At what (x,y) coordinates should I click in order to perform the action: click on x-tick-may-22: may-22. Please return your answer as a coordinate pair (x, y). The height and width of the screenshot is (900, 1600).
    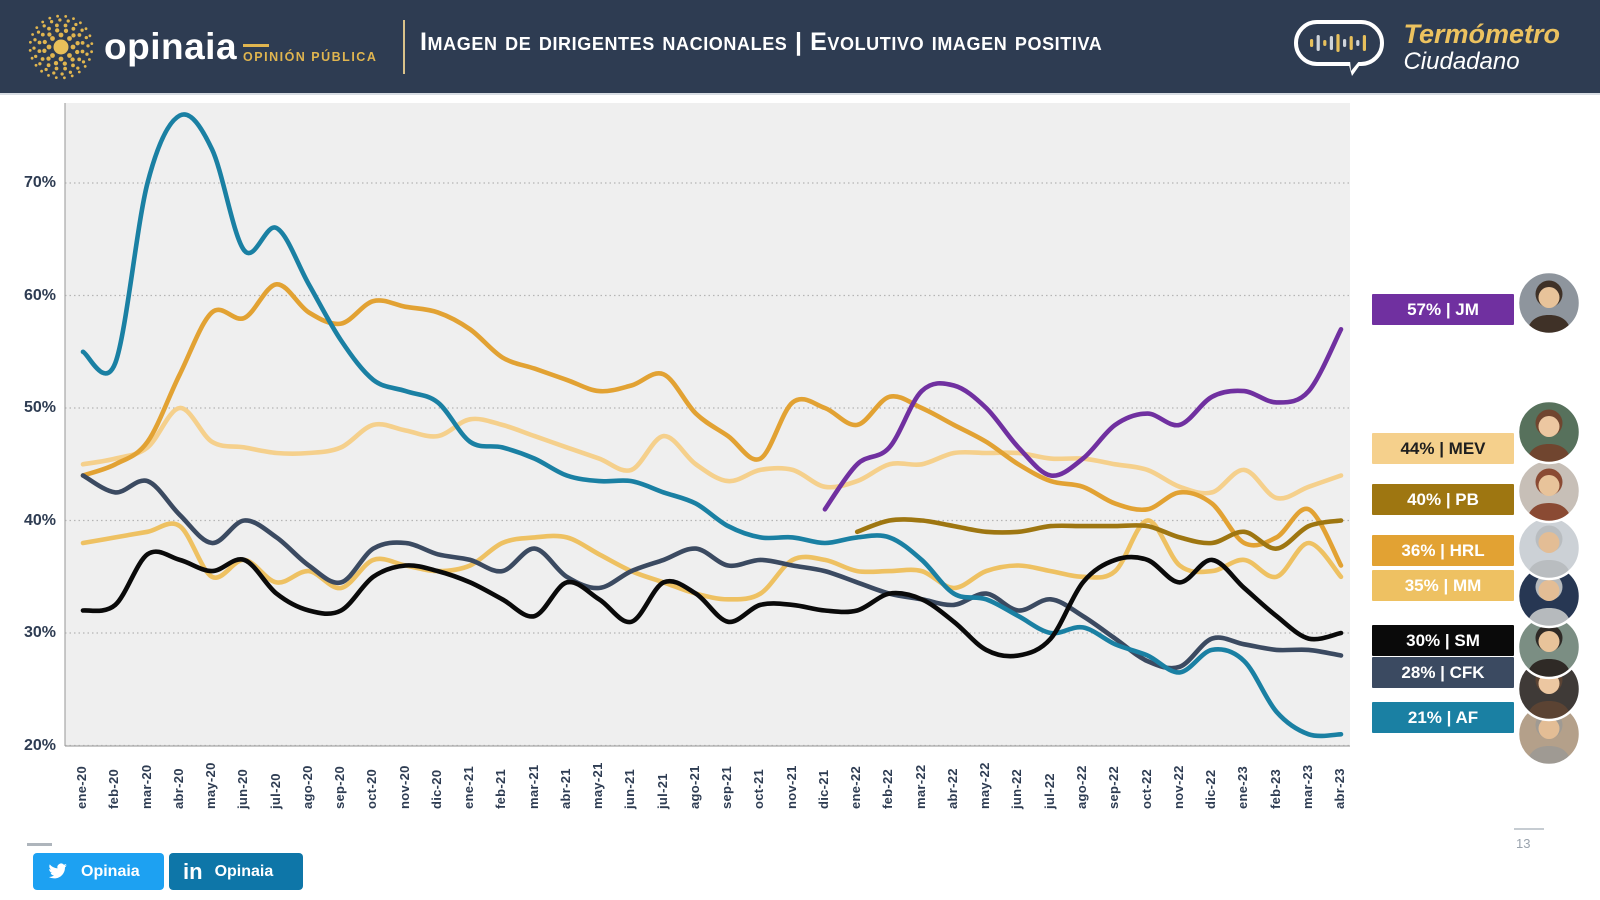
    Looking at the image, I should click on (985, 785).